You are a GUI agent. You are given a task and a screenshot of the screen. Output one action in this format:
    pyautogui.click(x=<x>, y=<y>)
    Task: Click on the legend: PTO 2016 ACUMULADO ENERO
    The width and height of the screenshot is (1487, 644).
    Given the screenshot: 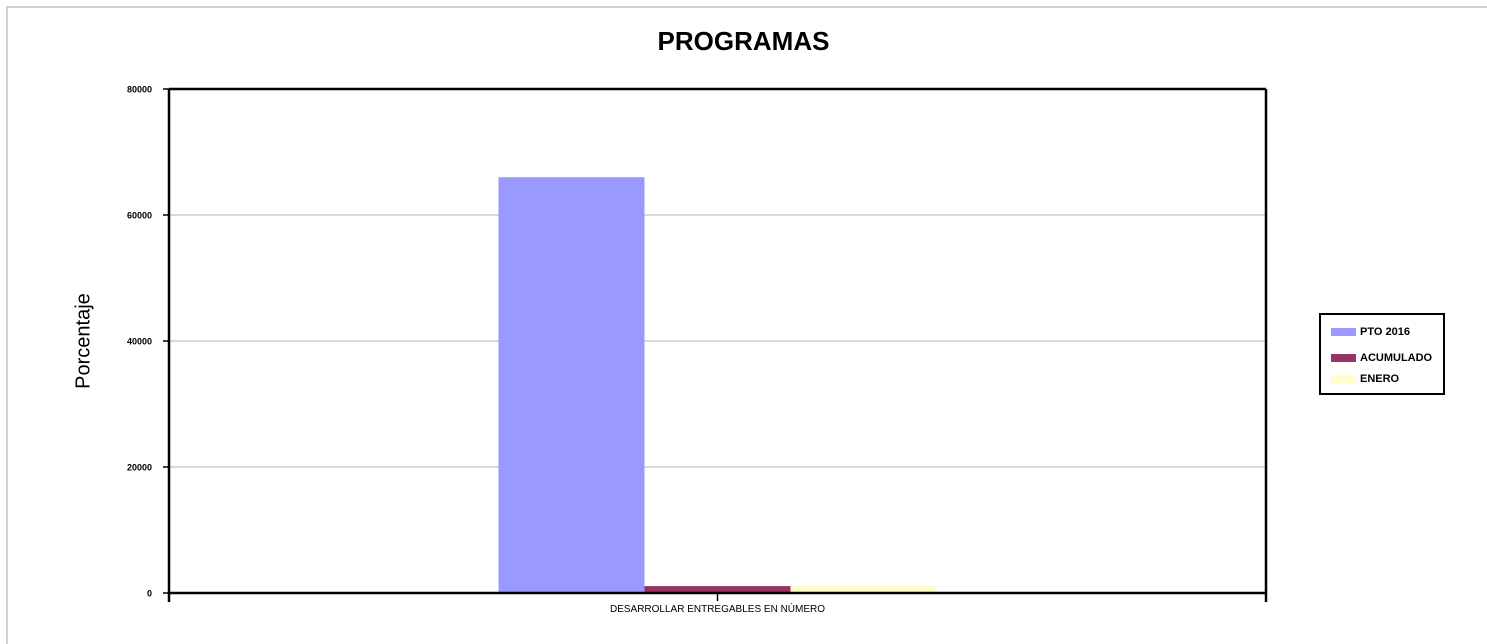 What is the action you would take?
    pyautogui.click(x=1382, y=354)
    